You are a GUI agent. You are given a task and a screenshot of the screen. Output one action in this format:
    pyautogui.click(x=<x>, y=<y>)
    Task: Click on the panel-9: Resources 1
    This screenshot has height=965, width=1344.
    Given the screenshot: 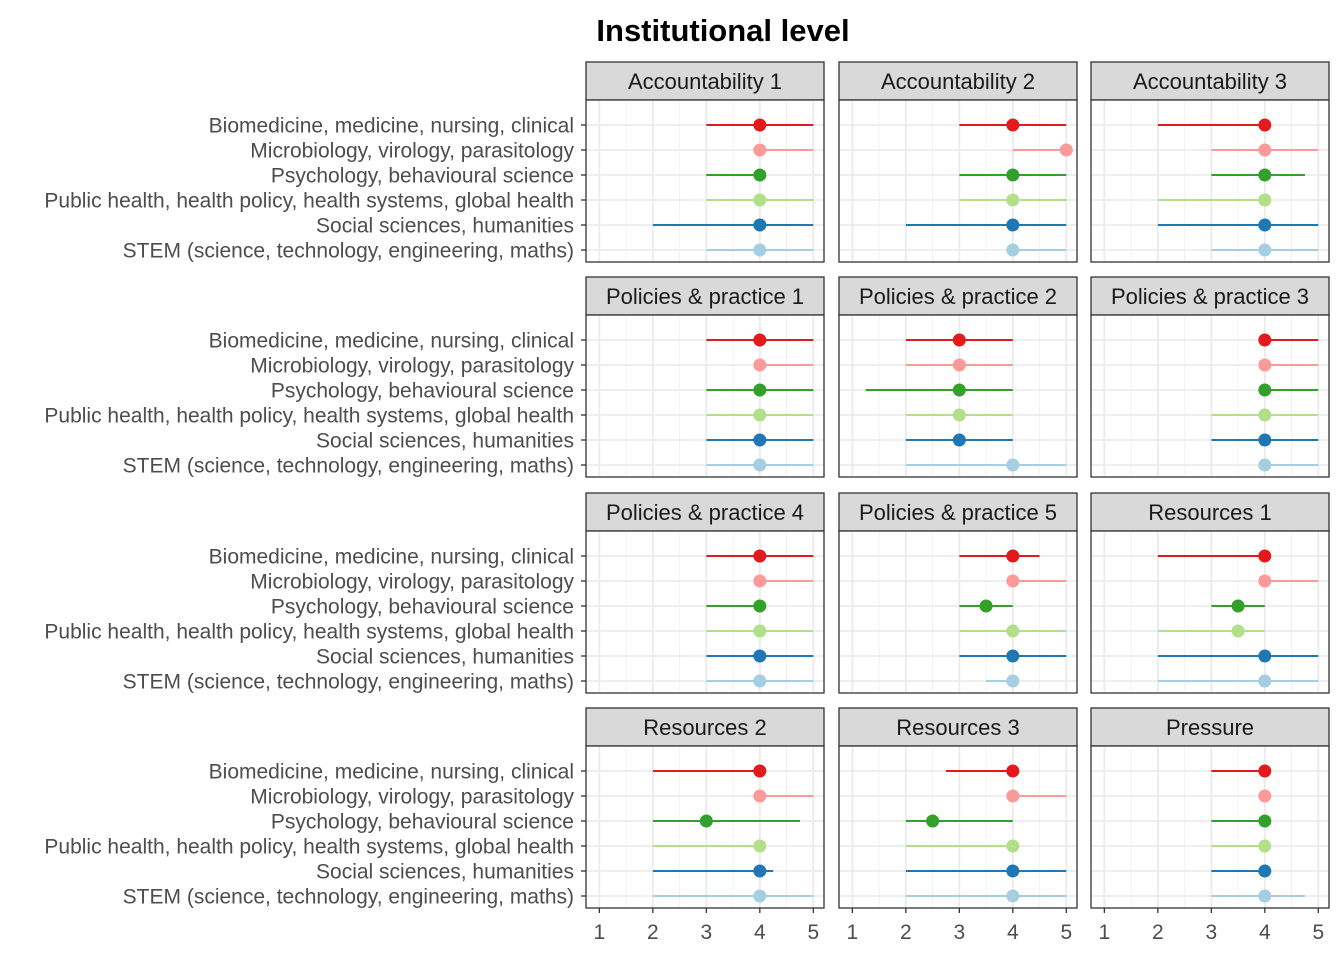 What is the action you would take?
    pyautogui.click(x=1210, y=593)
    